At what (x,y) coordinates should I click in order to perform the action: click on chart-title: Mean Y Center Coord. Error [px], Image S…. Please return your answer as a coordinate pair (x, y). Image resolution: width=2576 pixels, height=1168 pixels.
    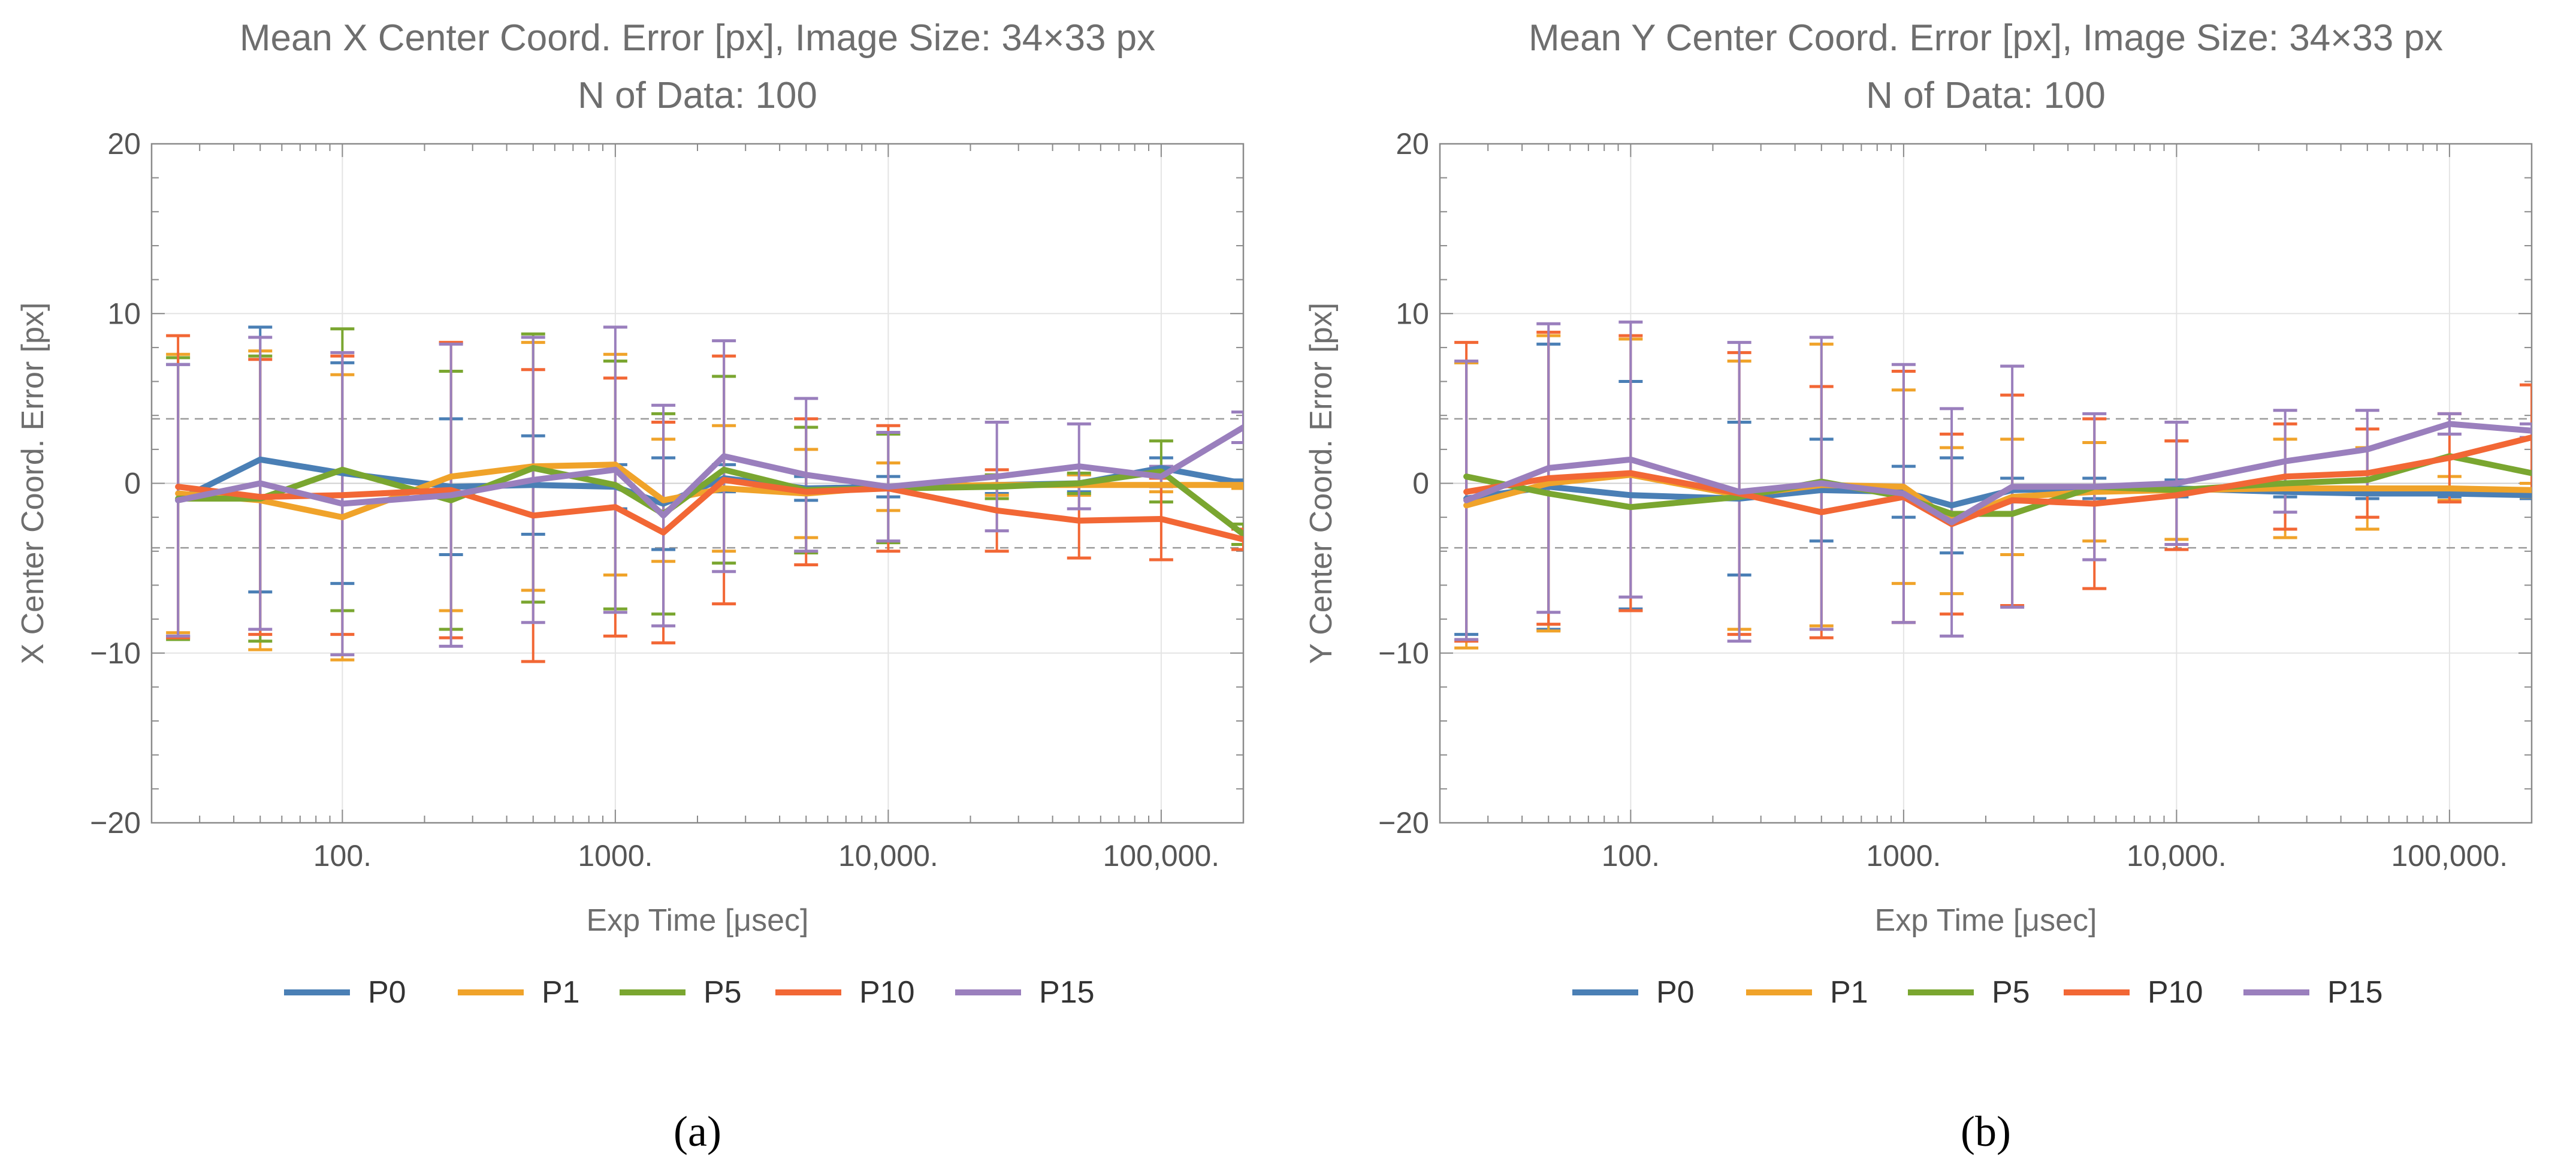
    Looking at the image, I should click on (1986, 38).